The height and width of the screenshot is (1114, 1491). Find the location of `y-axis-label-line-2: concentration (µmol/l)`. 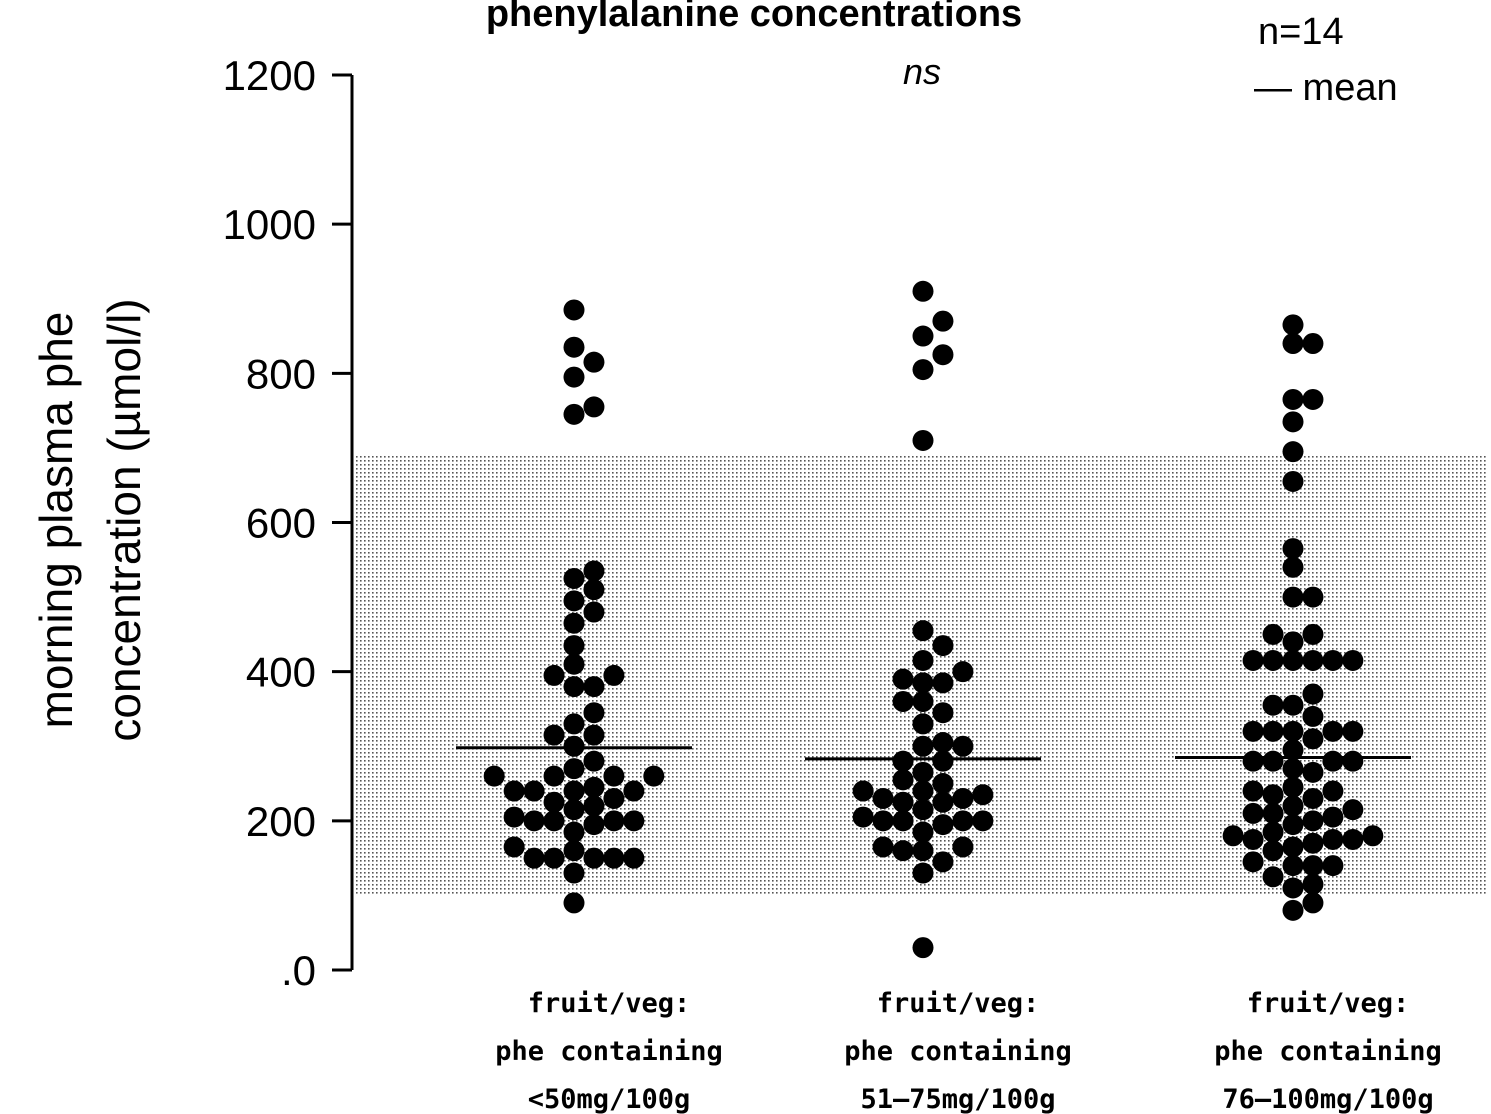

y-axis-label-line-2: concentration (µmol/l) is located at coordinates (124, 519).